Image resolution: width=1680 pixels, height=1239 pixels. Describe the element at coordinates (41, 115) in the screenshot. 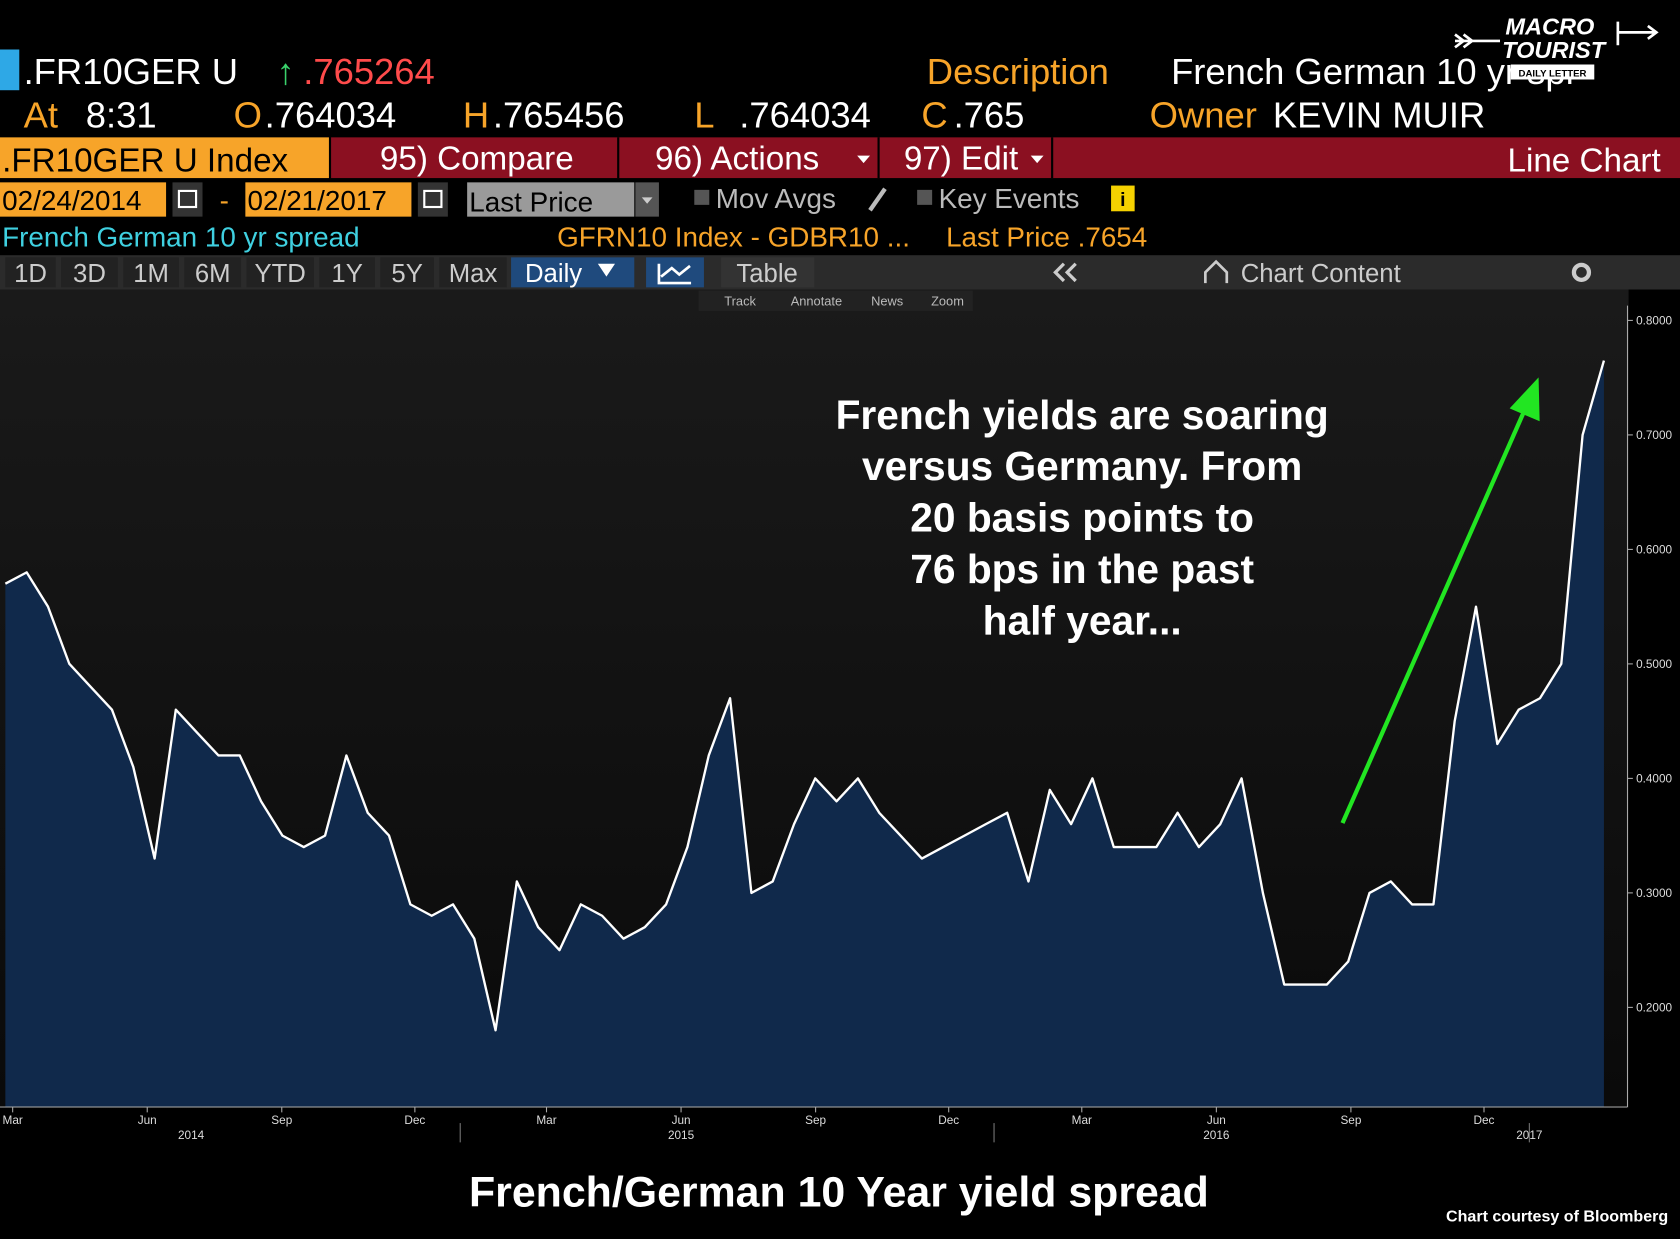

I see `at-label: At` at that location.